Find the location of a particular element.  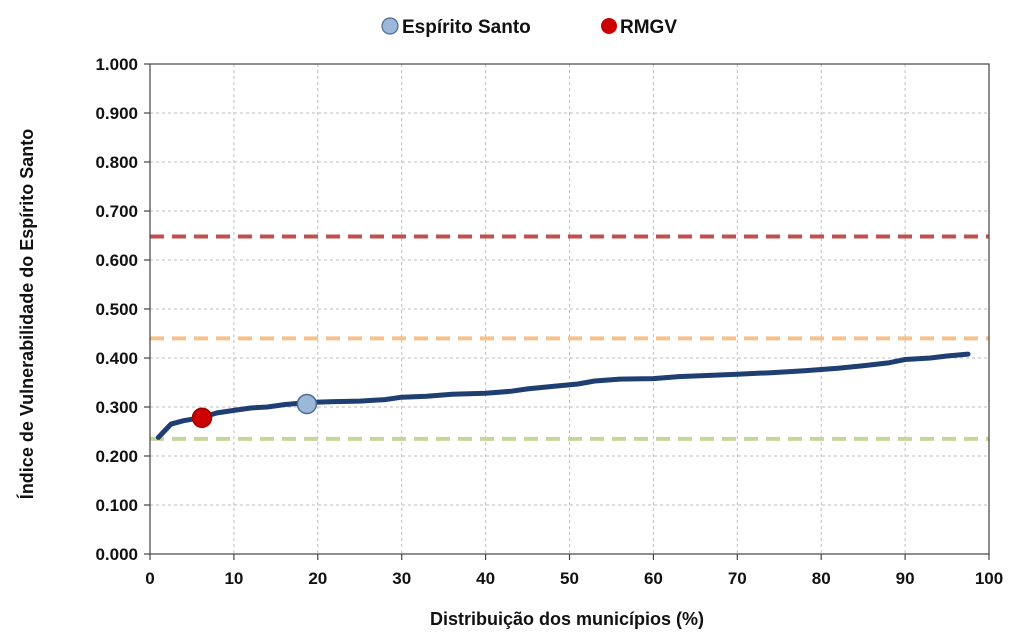

x-tick-label: 30 is located at coordinates (401, 578).